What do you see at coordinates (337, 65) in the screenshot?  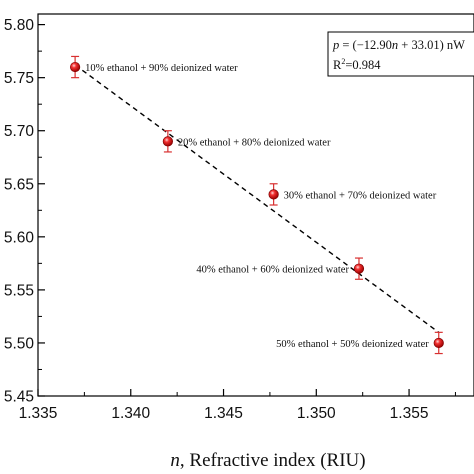 I see `r-squared-prefix: R` at bounding box center [337, 65].